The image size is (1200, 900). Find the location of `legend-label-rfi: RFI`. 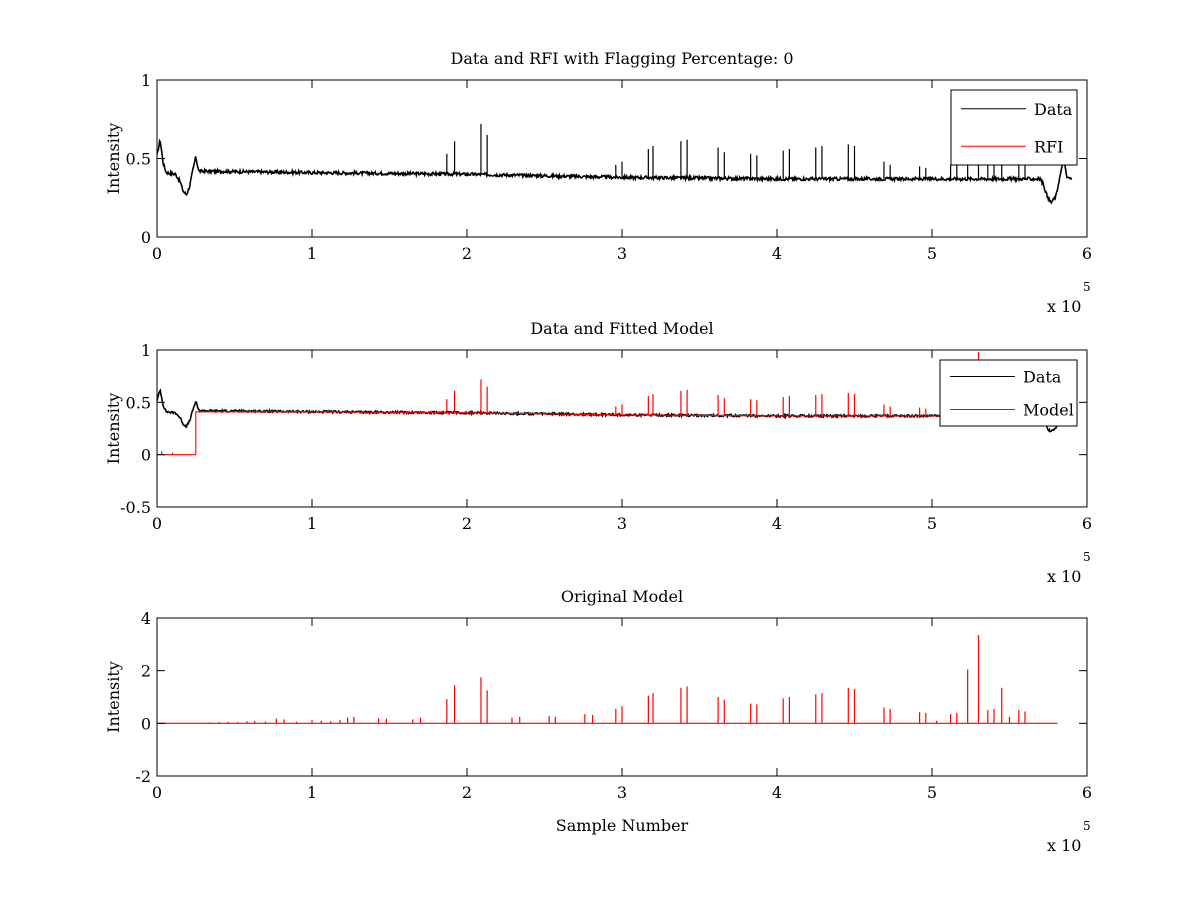

legend-label-rfi: RFI is located at coordinates (1048, 146).